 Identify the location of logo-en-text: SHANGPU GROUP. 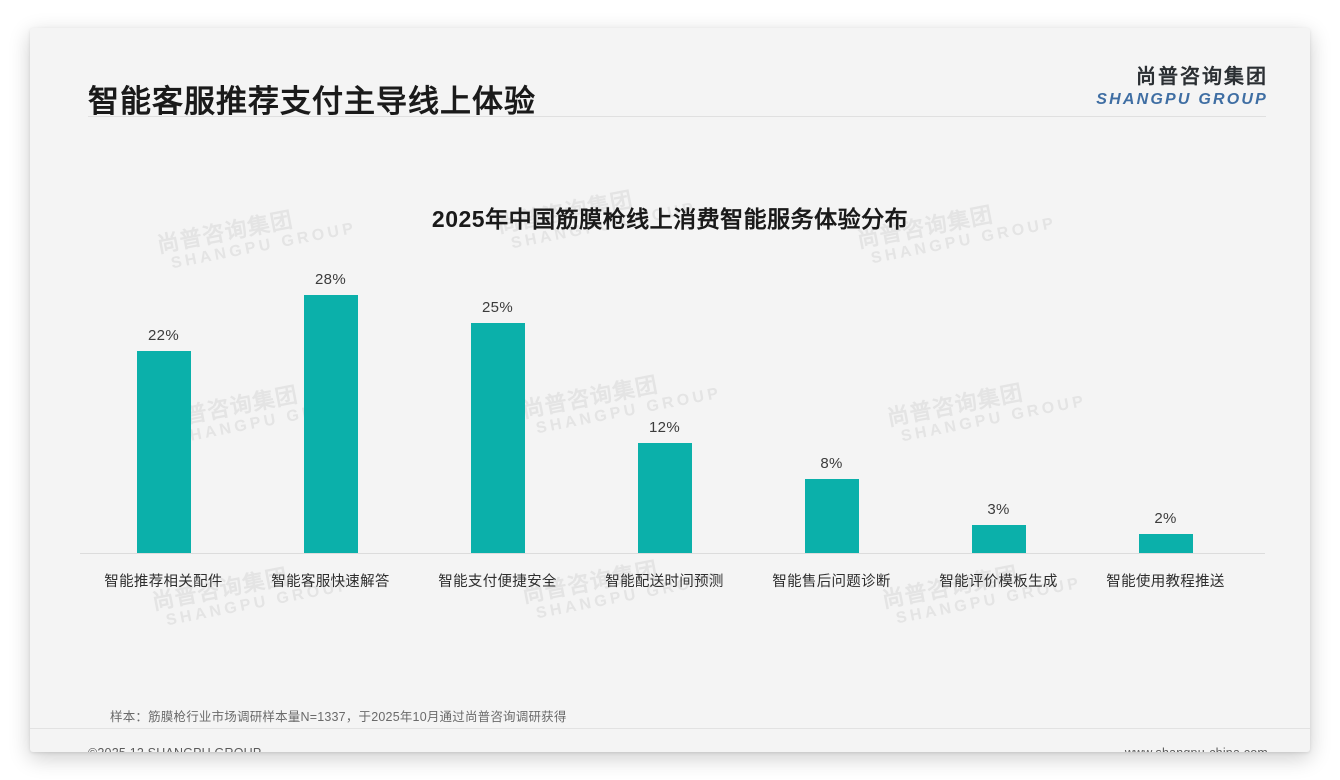
(1182, 99).